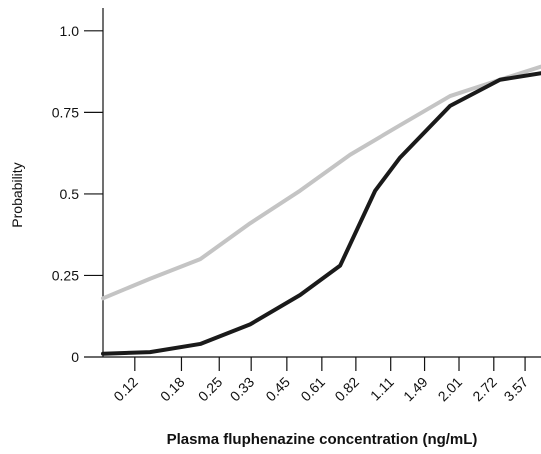 This screenshot has width=541, height=454. What do you see at coordinates (65, 112) in the screenshot?
I see `y-tick-label: 0.75` at bounding box center [65, 112].